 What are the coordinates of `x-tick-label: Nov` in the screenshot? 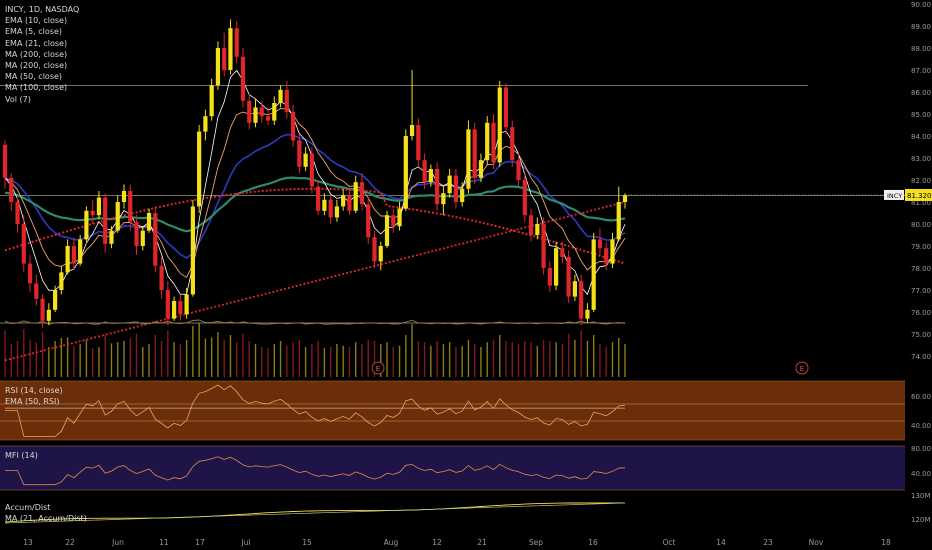 It's located at (816, 542).